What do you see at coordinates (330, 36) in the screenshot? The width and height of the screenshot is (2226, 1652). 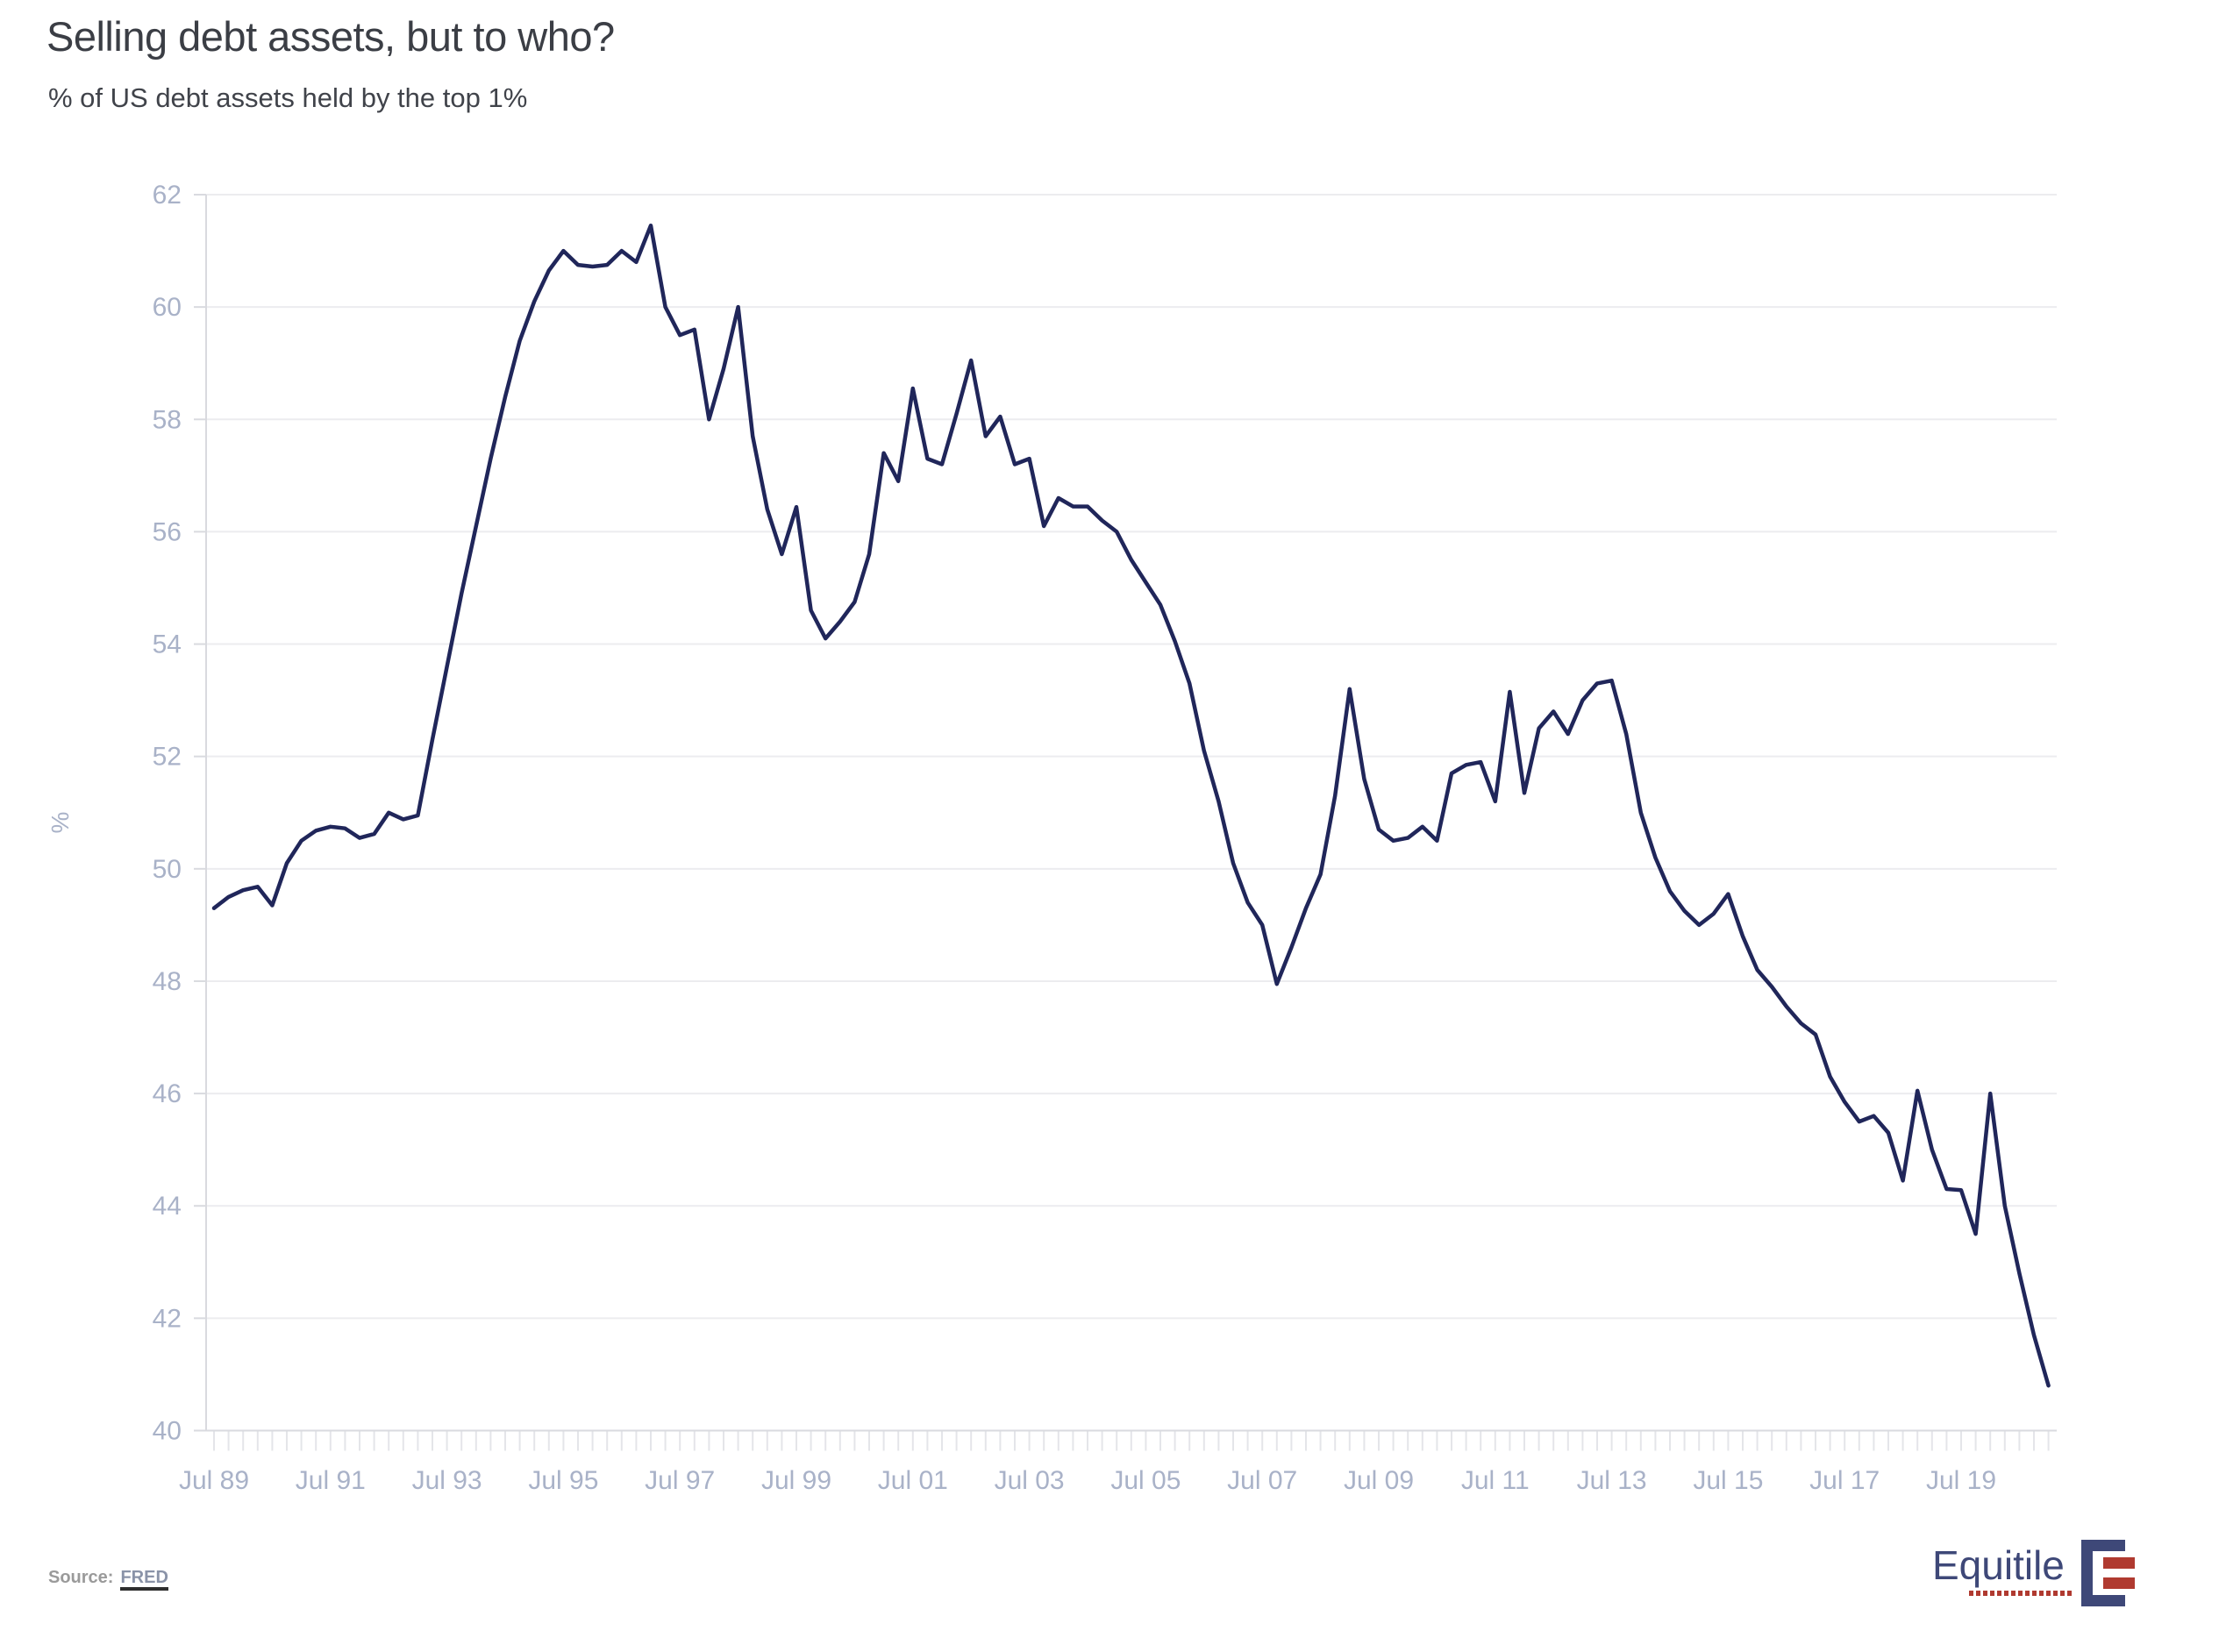 I see `page-title: Selling debt assets, but to who?` at bounding box center [330, 36].